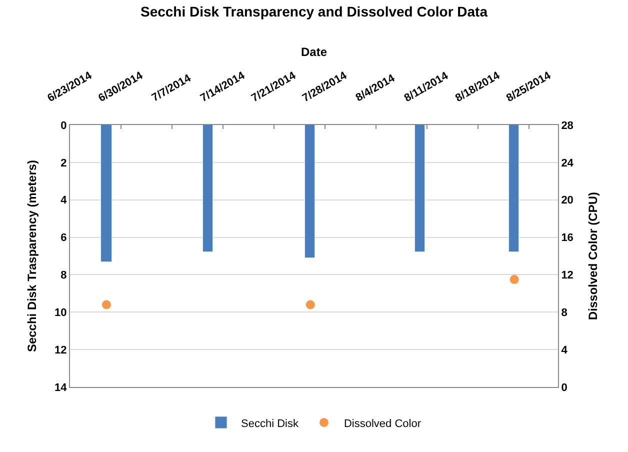  What do you see at coordinates (31, 256) in the screenshot?
I see `y-axis-title: Secchi Disk Trasparency (meters)` at bounding box center [31, 256].